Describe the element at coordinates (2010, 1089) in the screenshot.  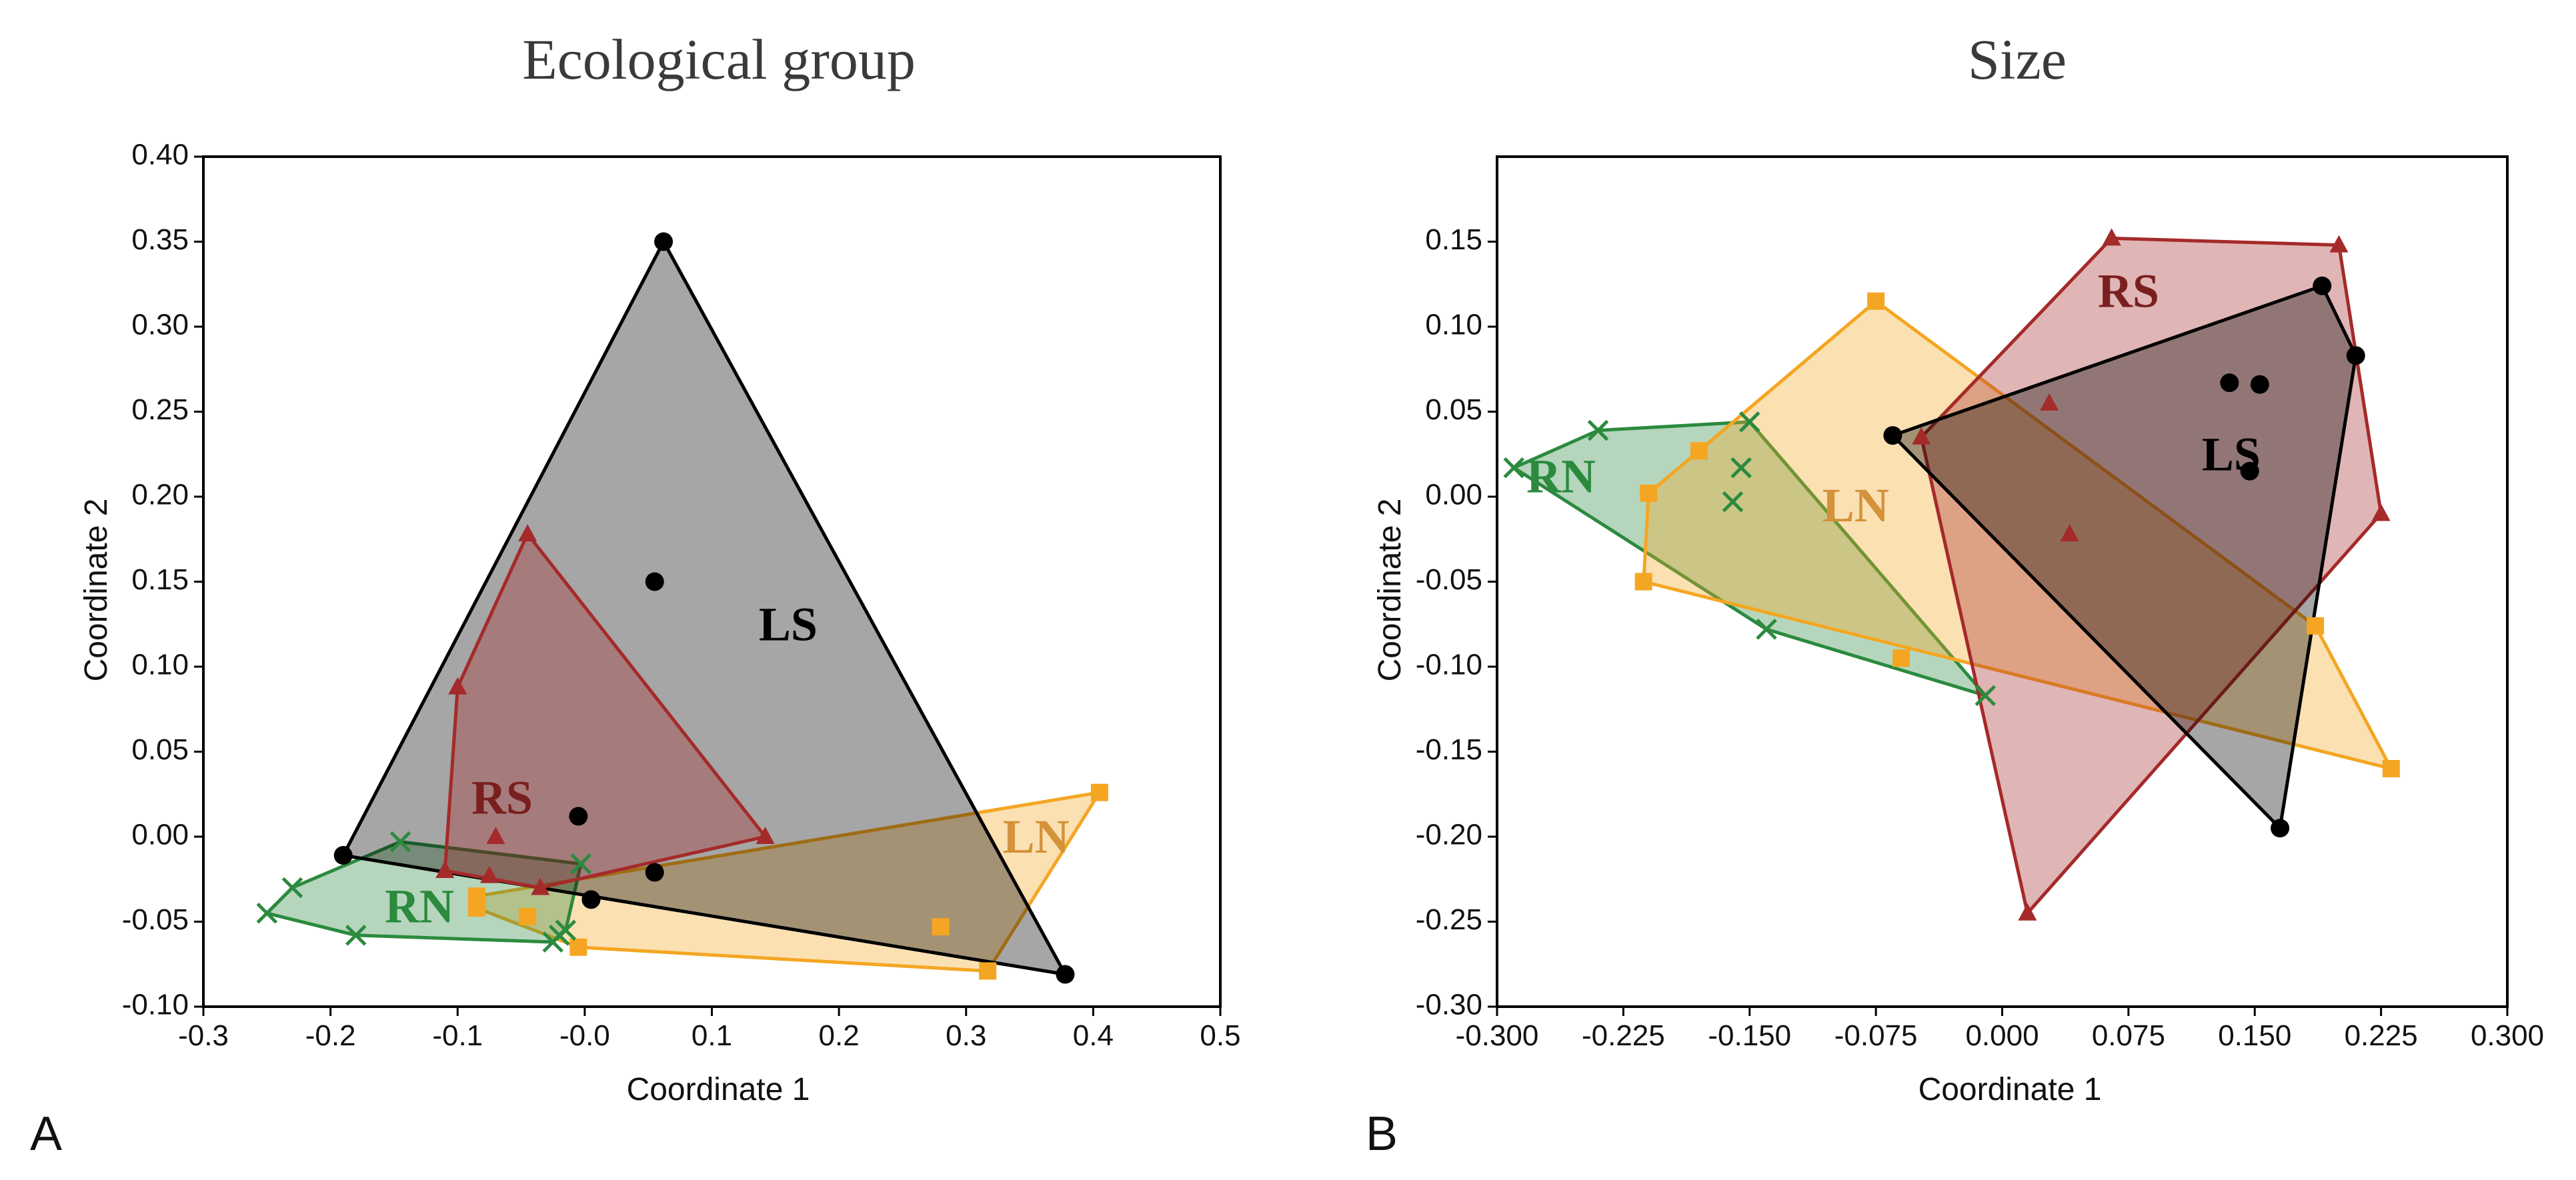
I see `panel-b-x-axis-label: Coordinate 1` at that location.